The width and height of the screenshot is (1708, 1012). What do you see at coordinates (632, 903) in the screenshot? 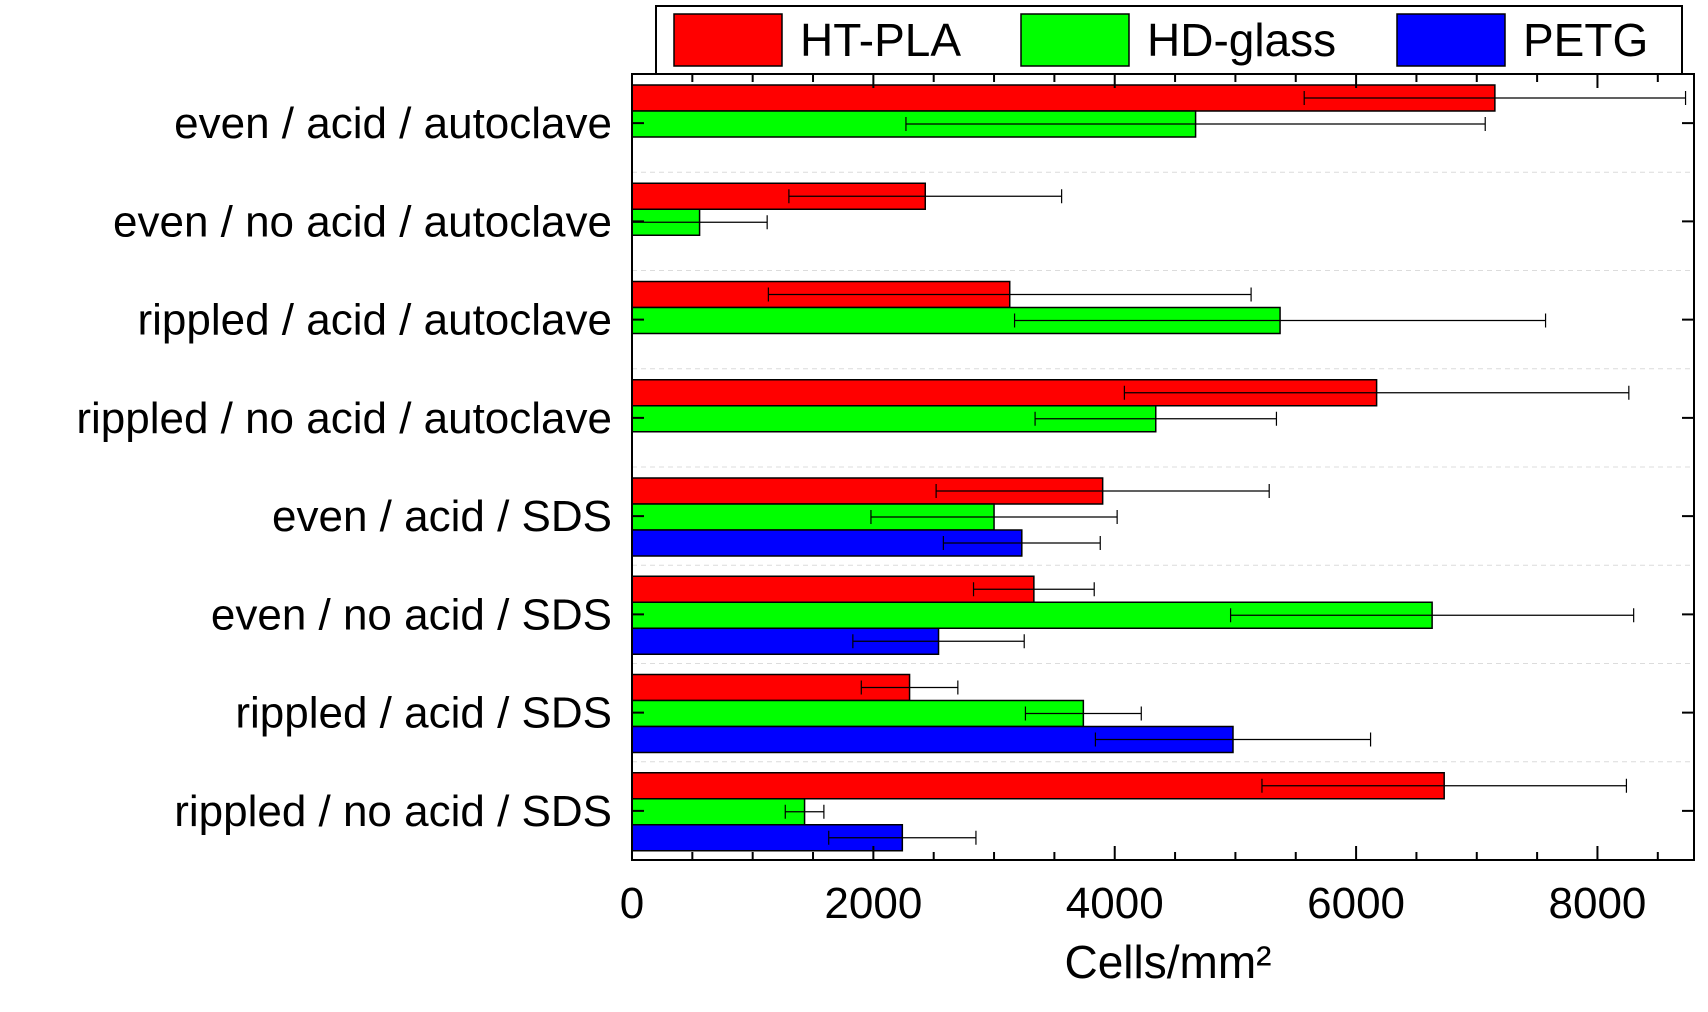
I see `x-tick-label: 0` at bounding box center [632, 903].